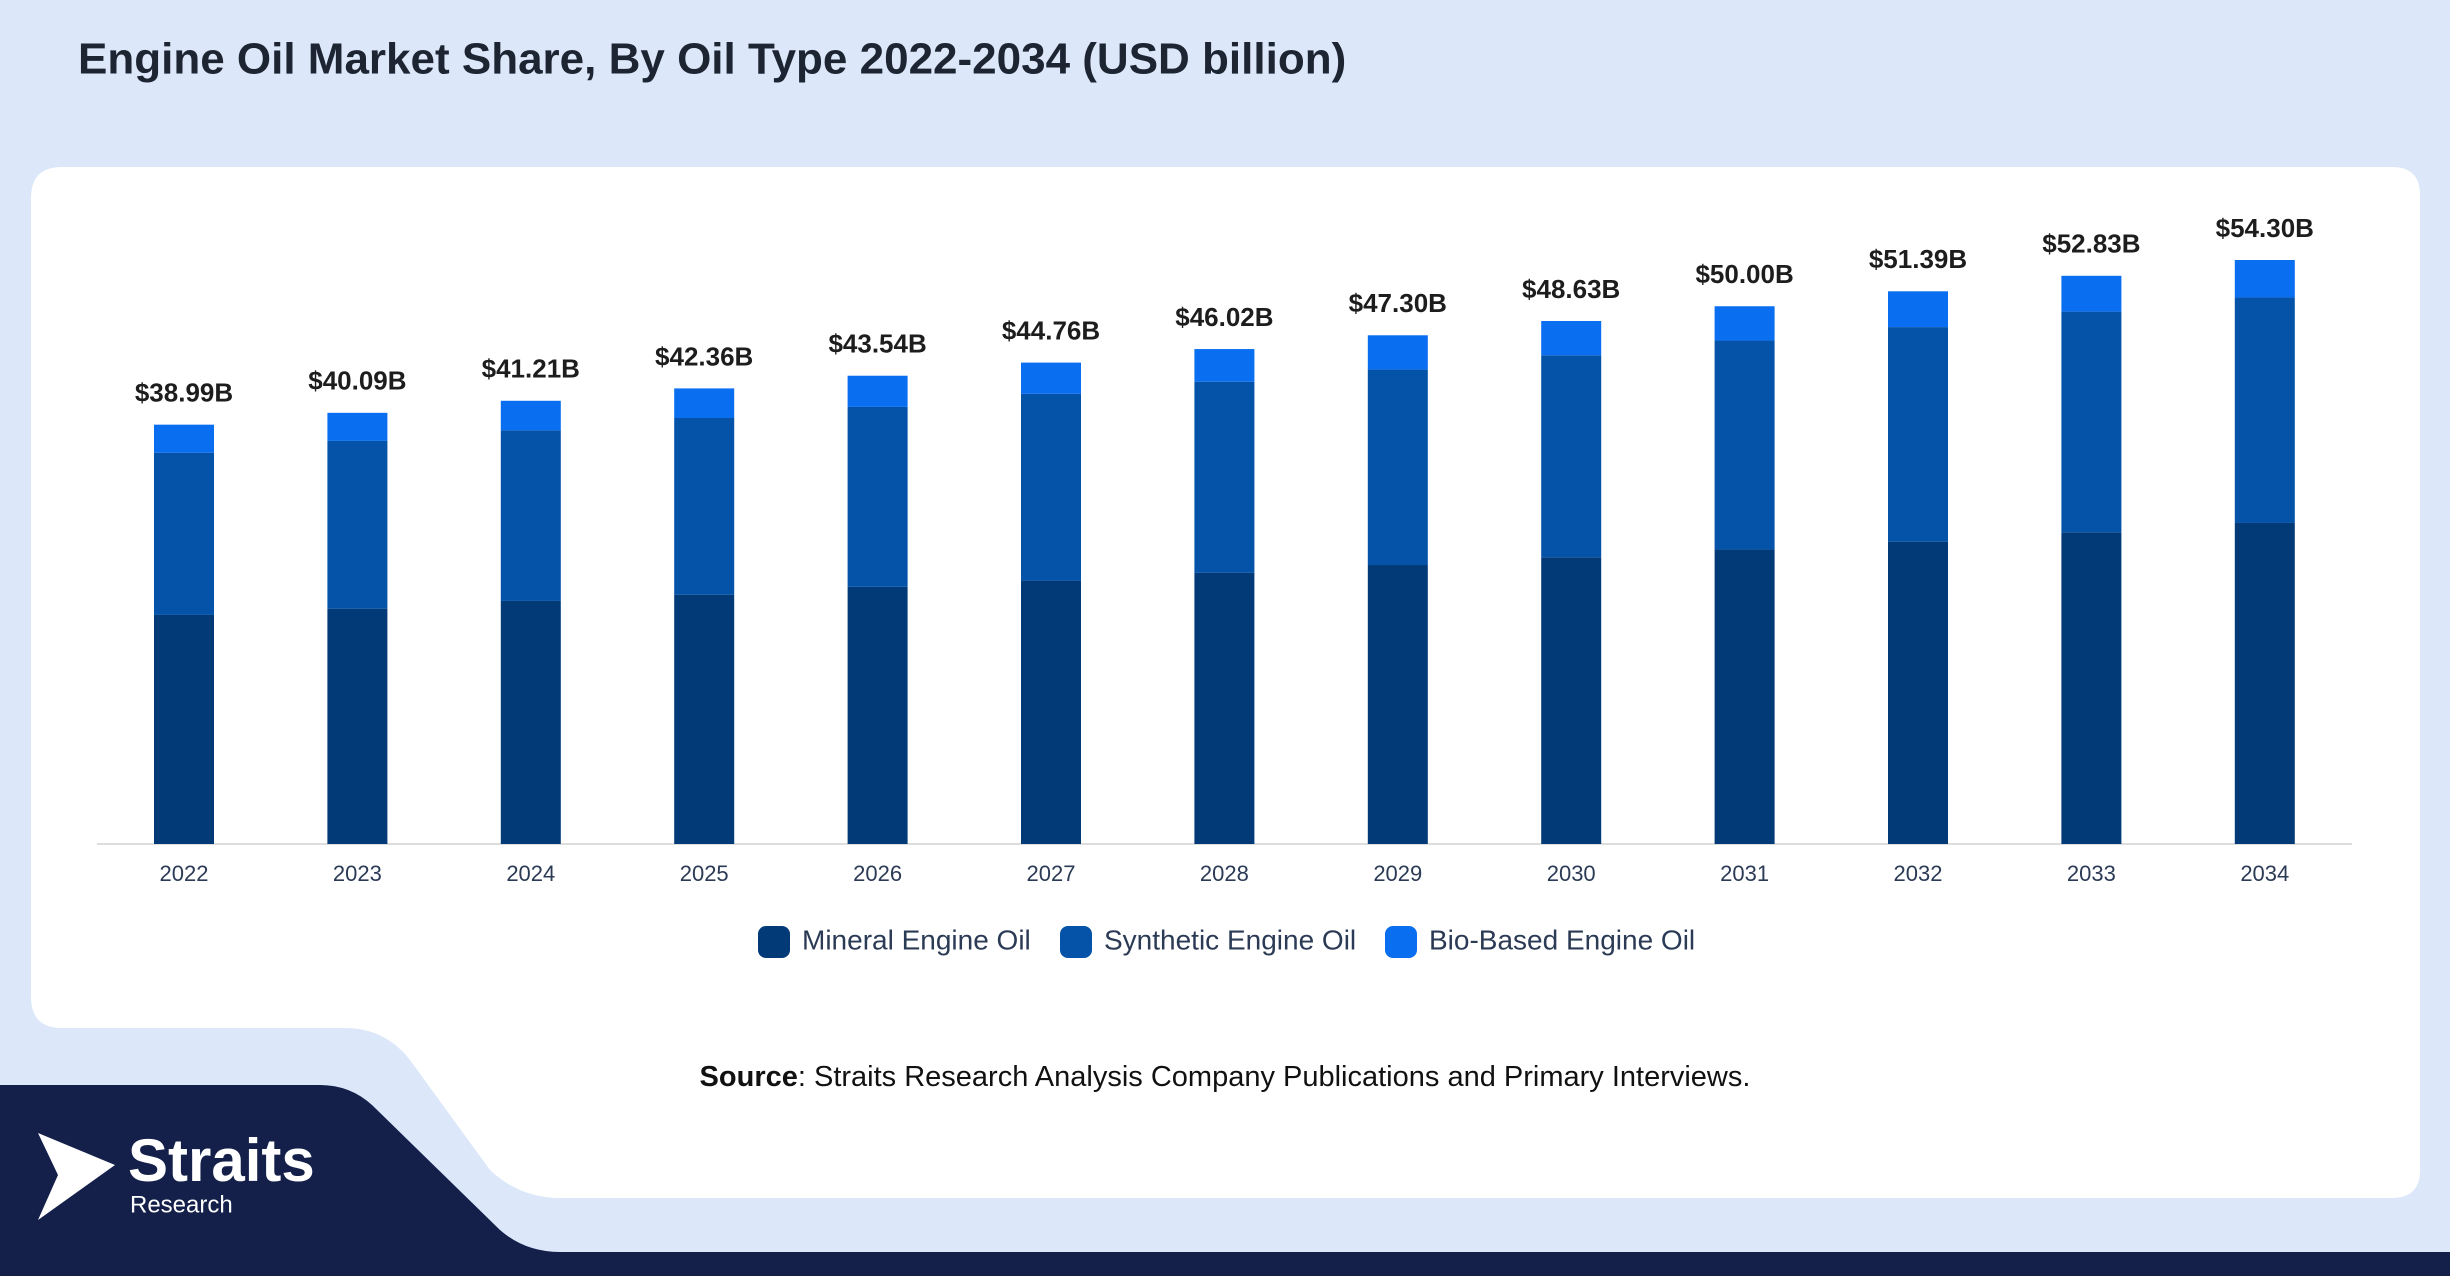 The height and width of the screenshot is (1276, 2450). Describe the element at coordinates (704, 356) in the screenshot. I see `total-label: $42.36B` at that location.